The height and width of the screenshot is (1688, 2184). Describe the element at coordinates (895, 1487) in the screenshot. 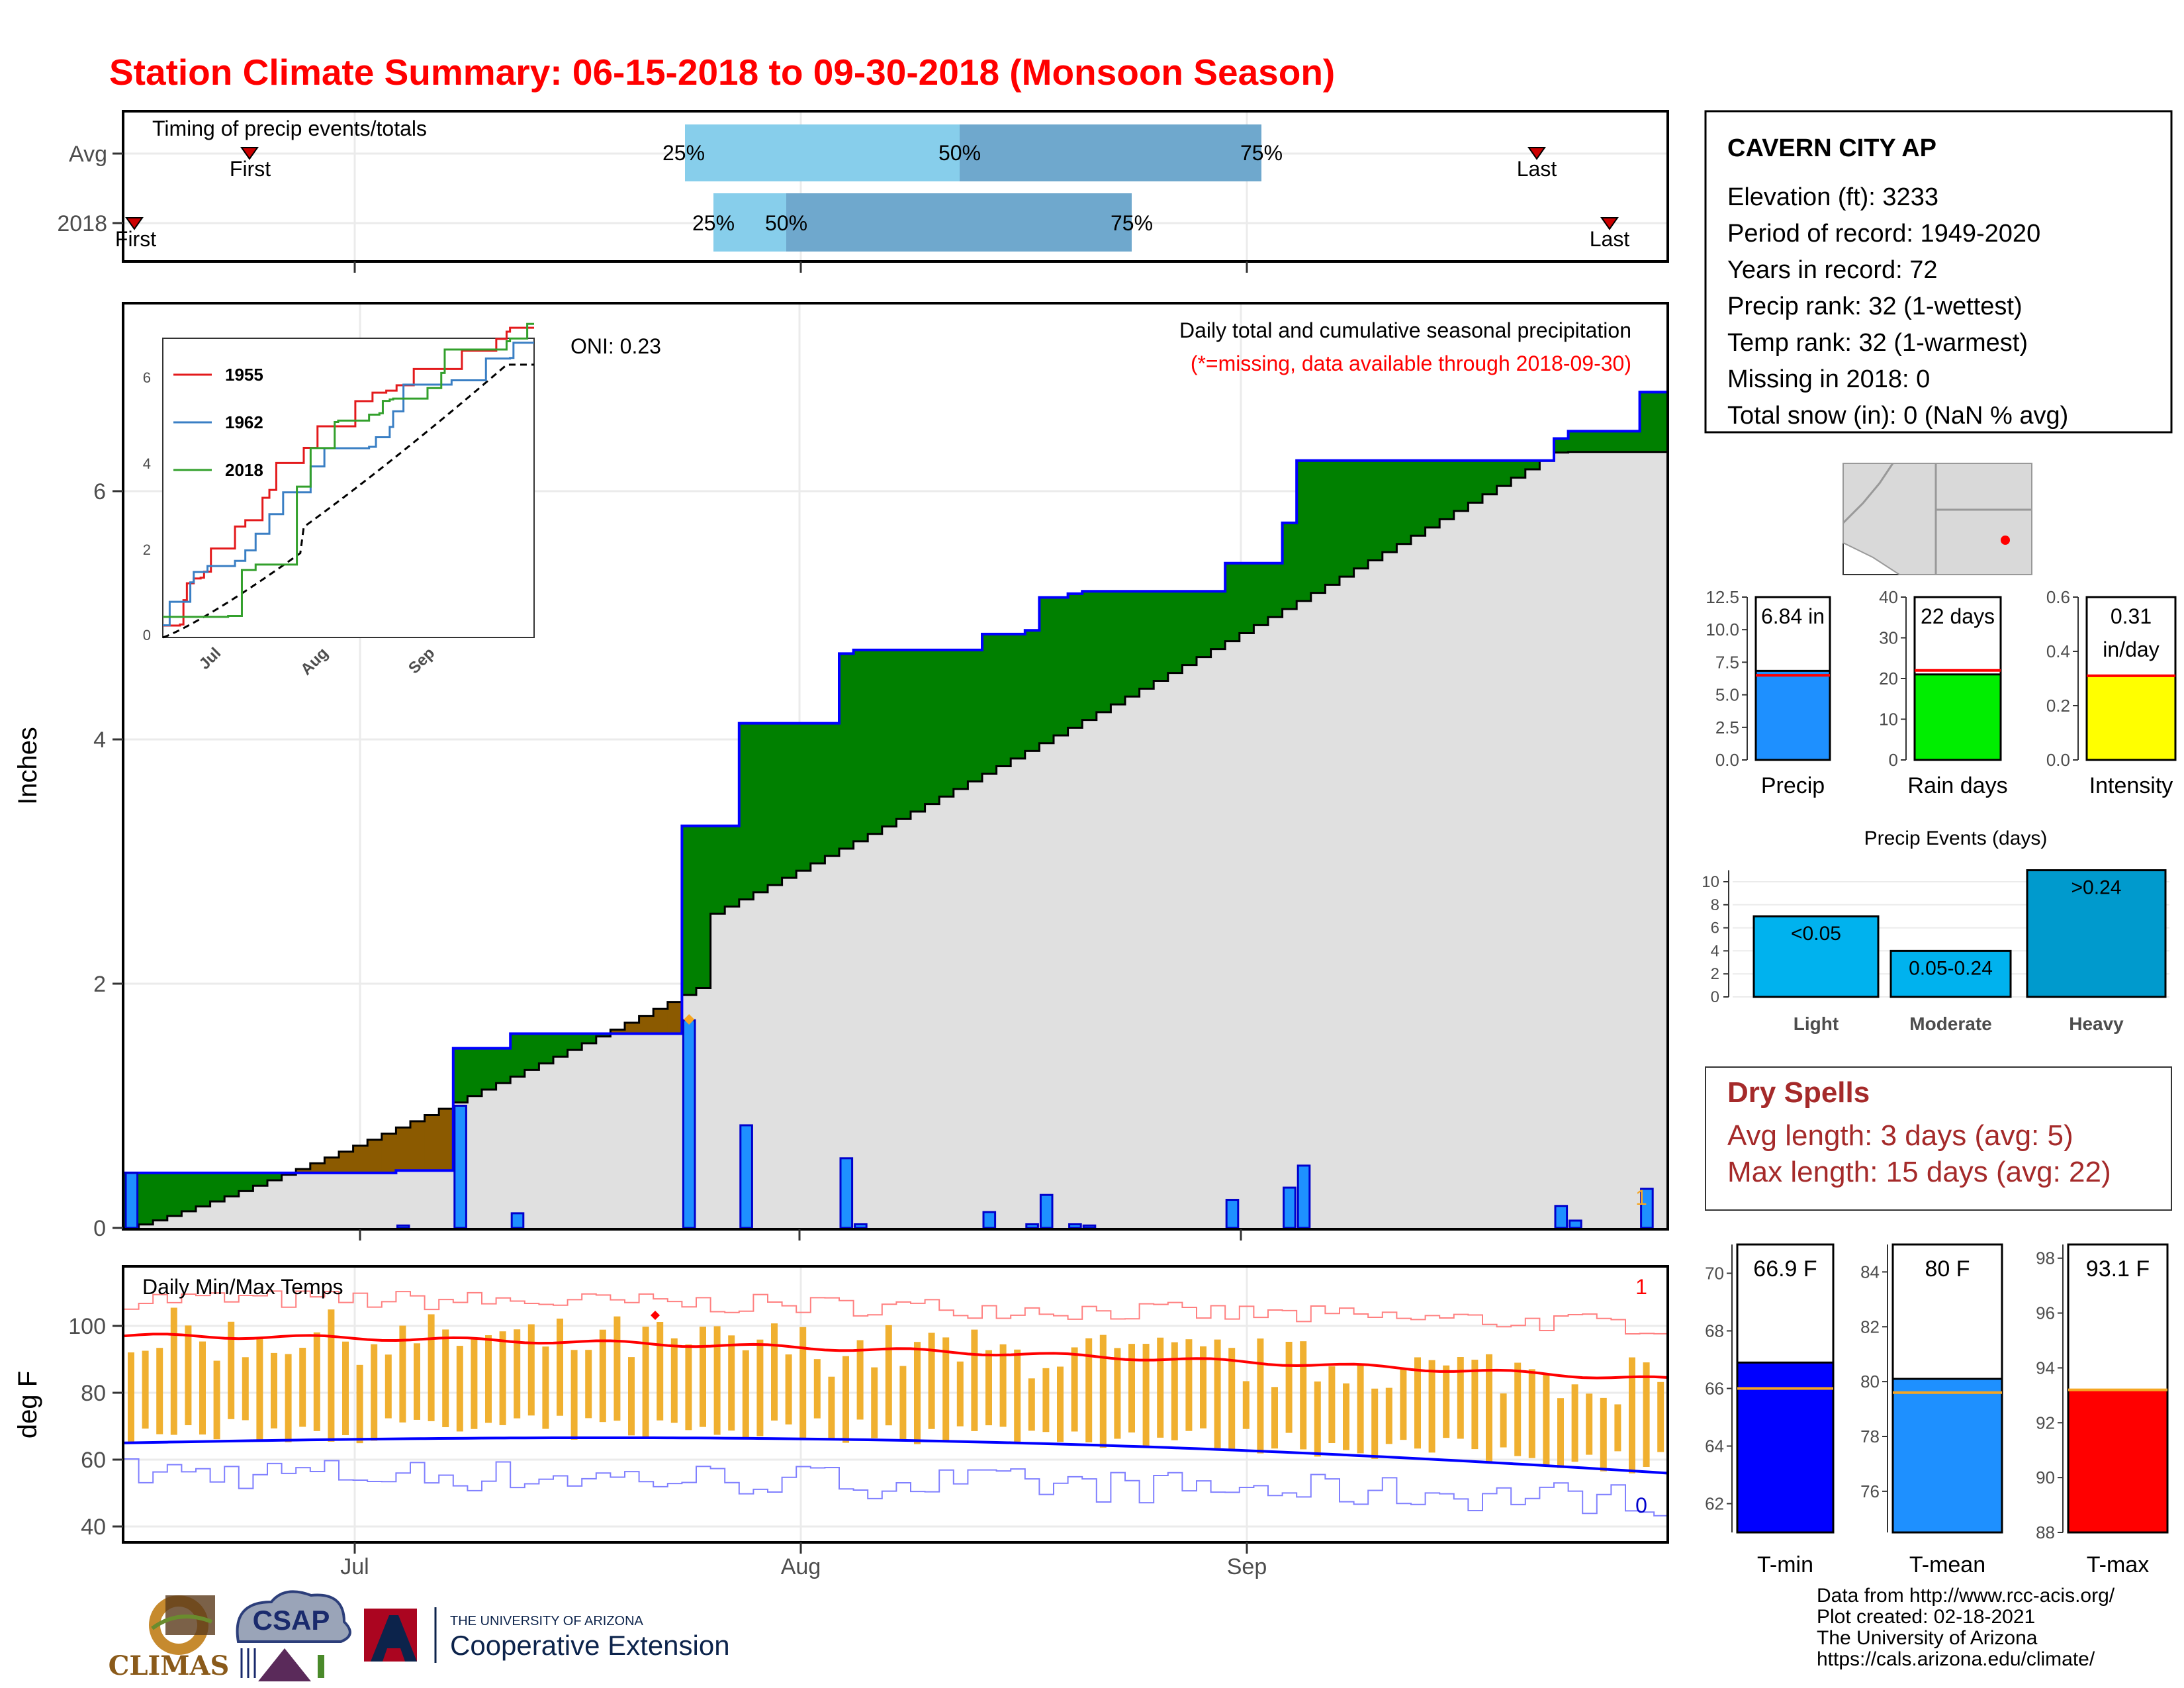

I see `record-min-line` at that location.